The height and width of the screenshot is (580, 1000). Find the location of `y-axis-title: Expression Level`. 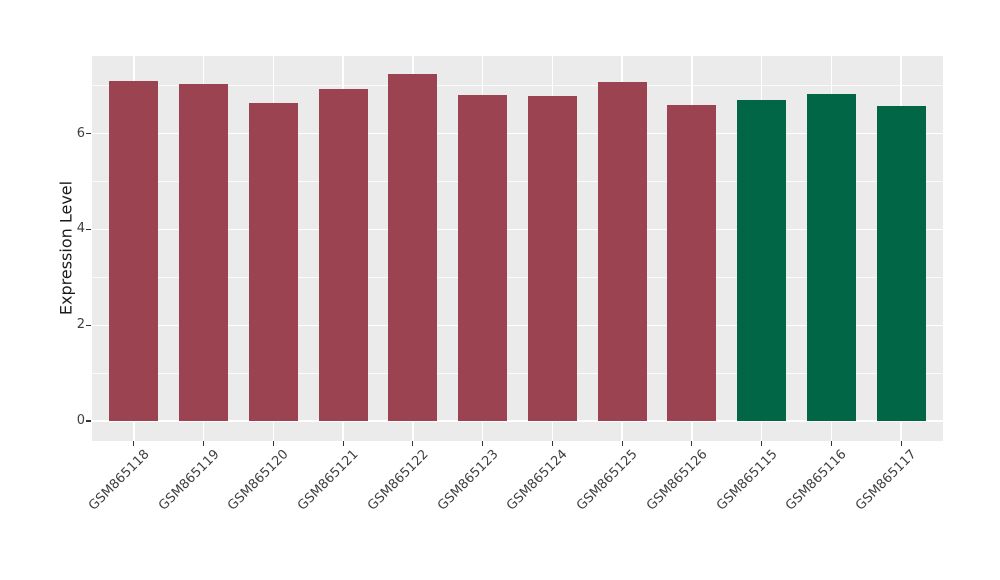

y-axis-title: Expression Level is located at coordinates (66, 248).